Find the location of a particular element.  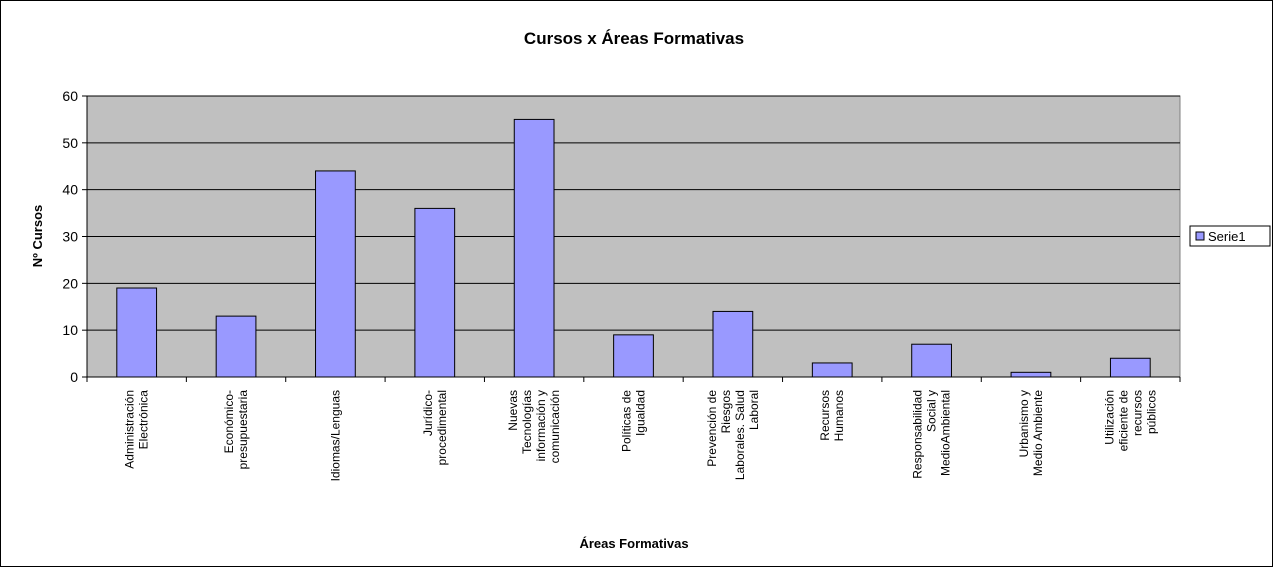

x-tick-label: Idiomas/Lenguas is located at coordinates (335, 435).